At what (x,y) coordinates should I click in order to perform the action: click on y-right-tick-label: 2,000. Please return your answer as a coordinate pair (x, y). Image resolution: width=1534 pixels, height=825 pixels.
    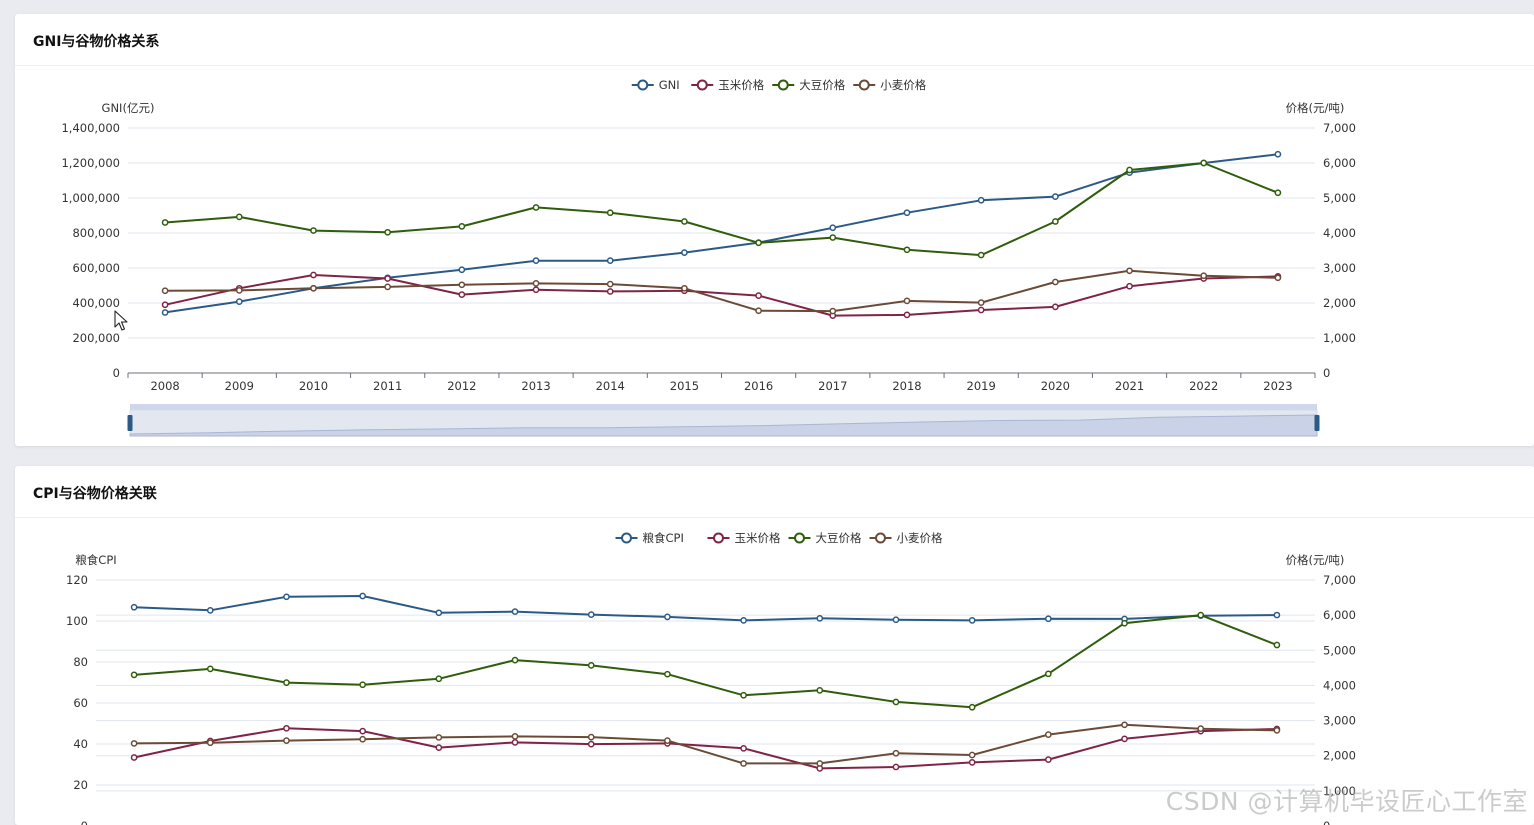
    Looking at the image, I should click on (1339, 303).